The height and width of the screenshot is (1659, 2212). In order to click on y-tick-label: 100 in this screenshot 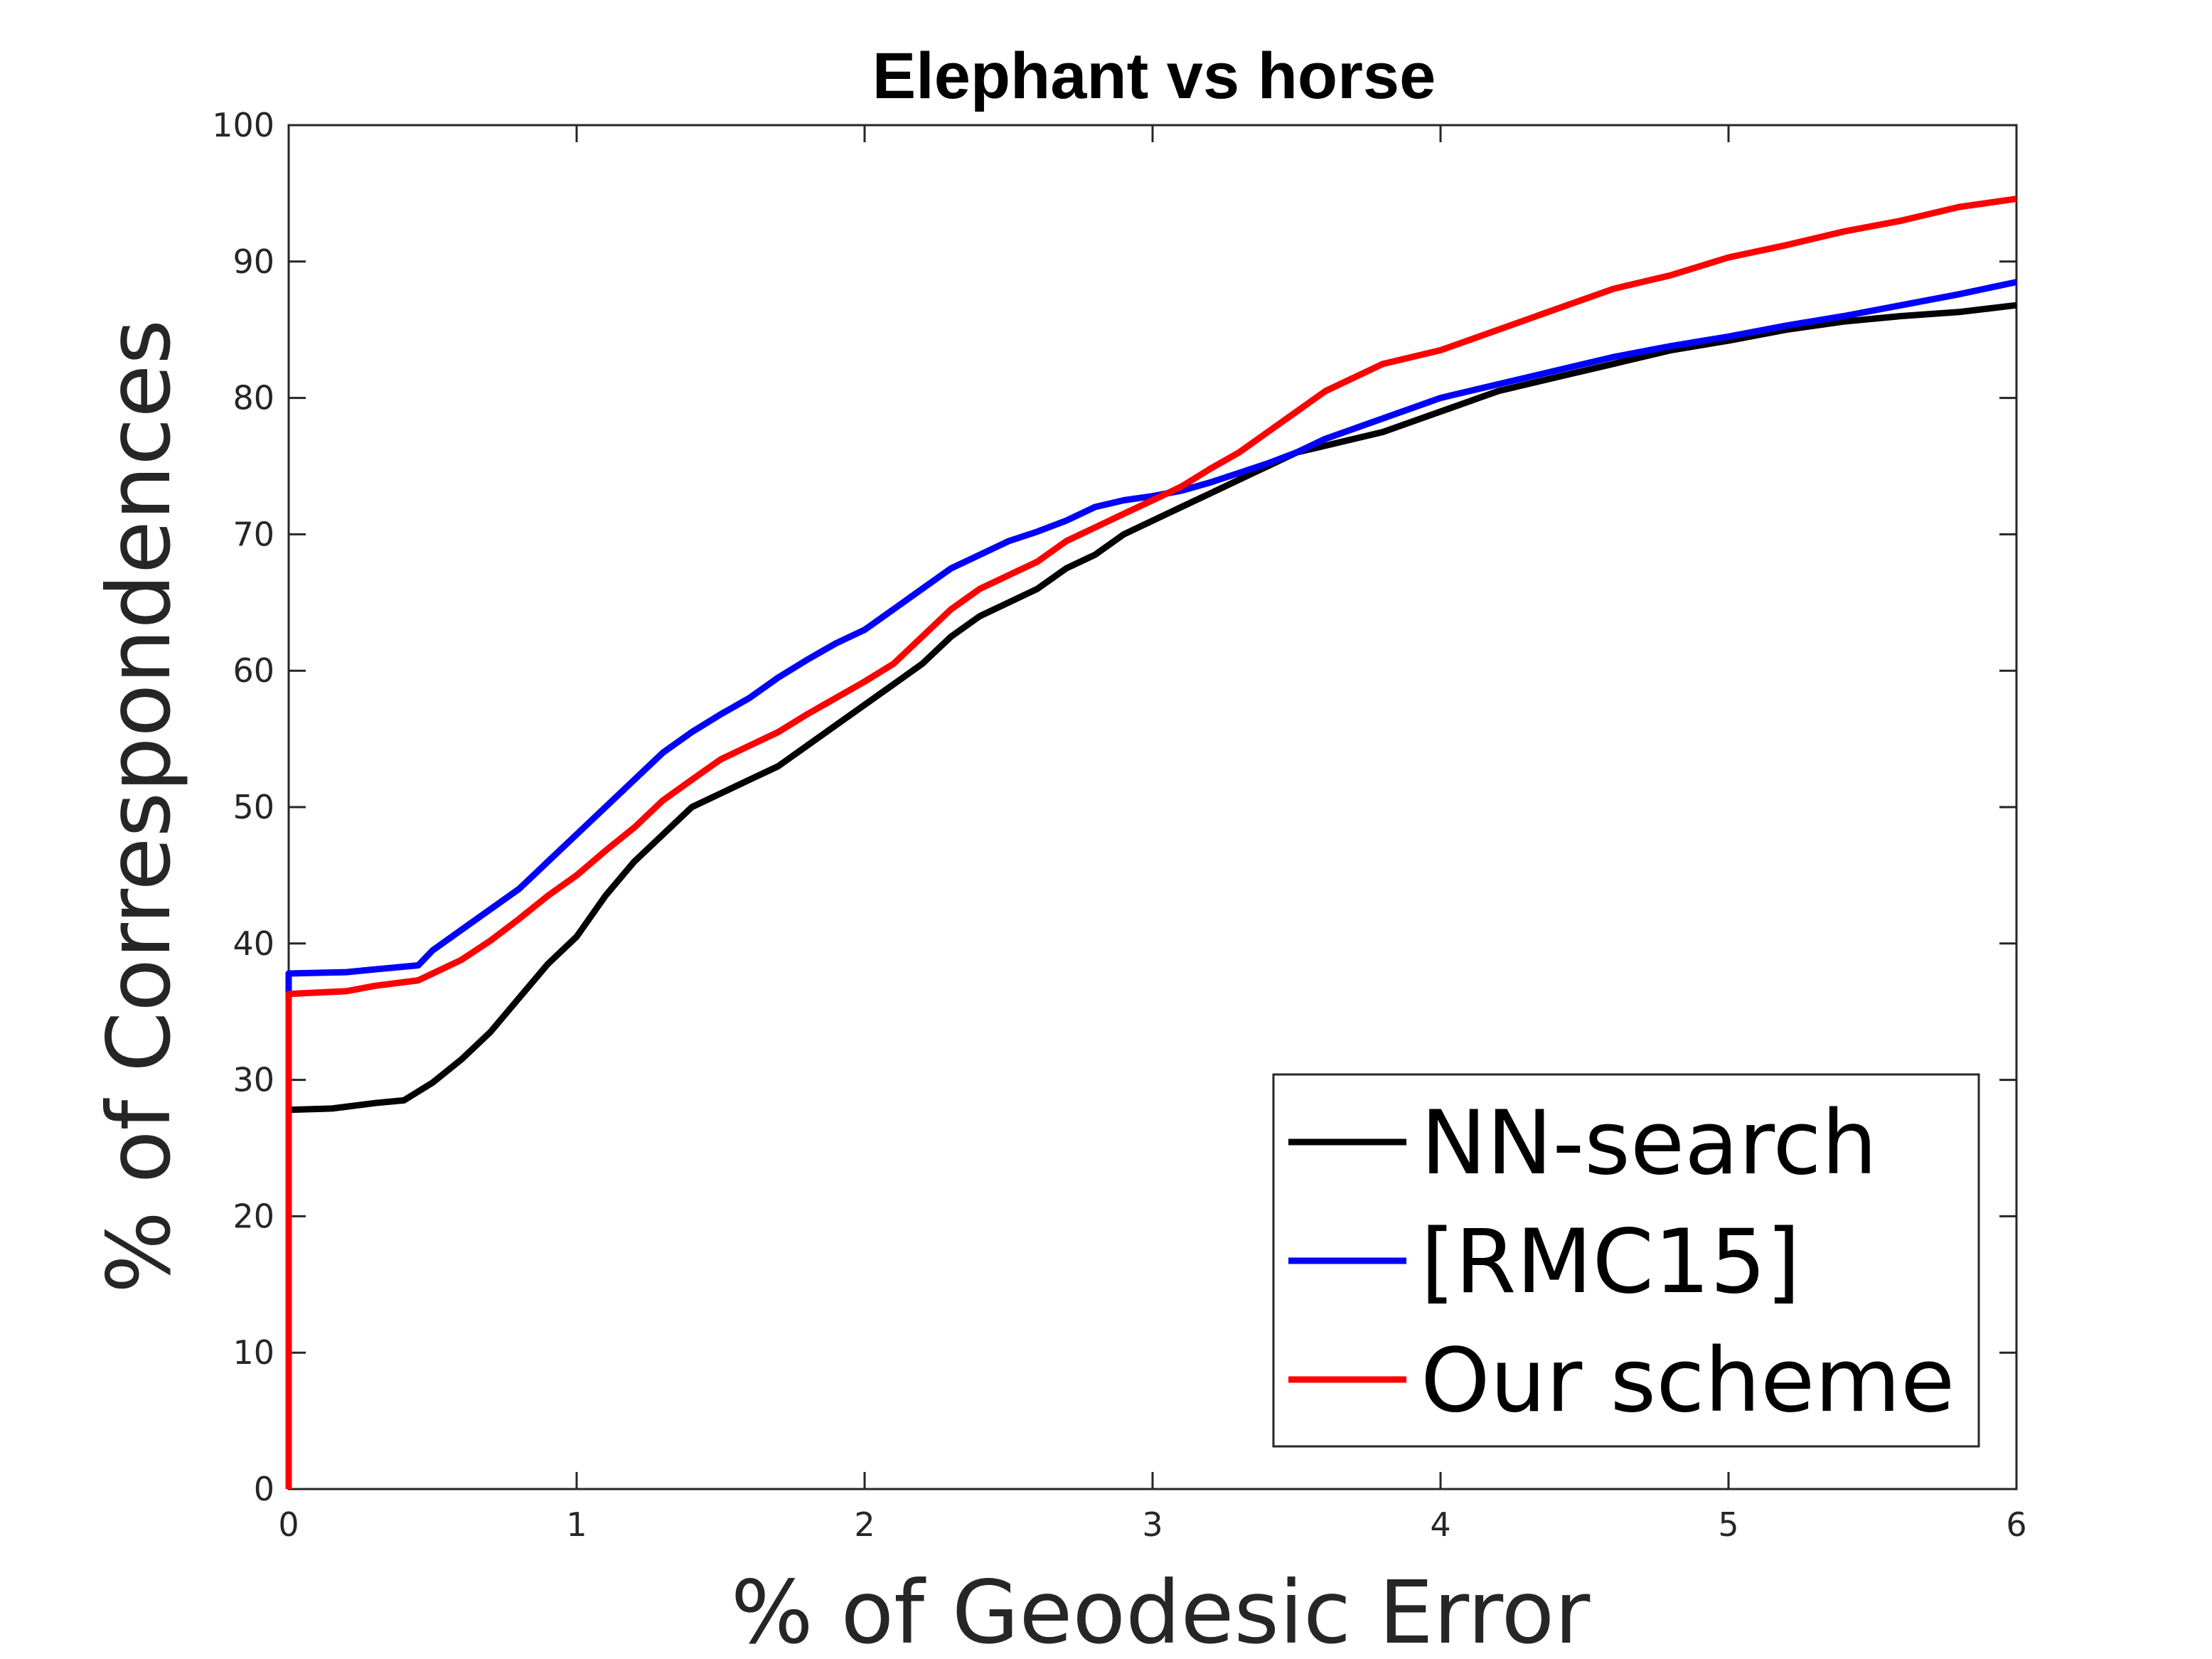, I will do `click(243, 125)`.